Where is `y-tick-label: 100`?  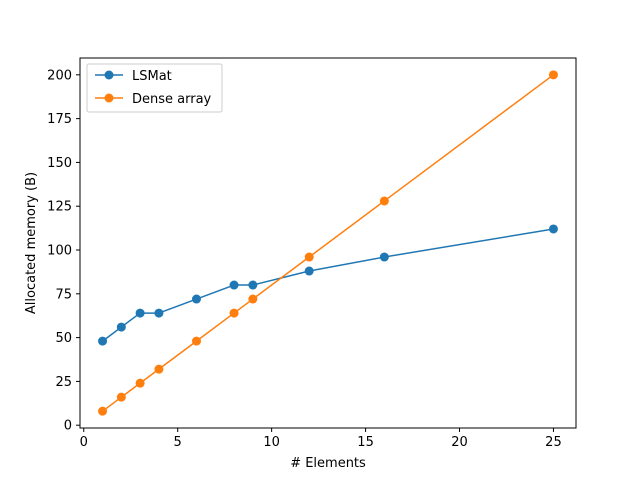 y-tick-label: 100 is located at coordinates (59, 251).